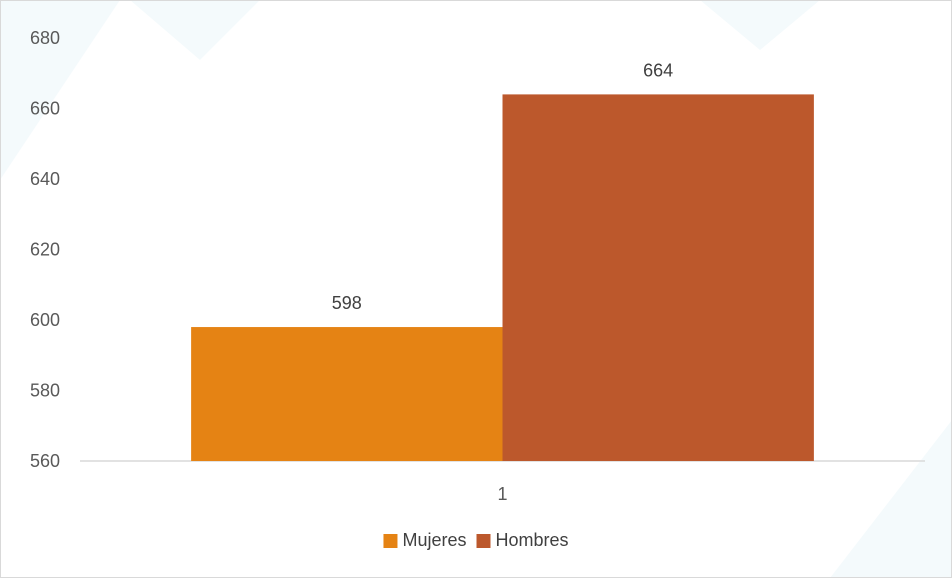 The width and height of the screenshot is (952, 578). I want to click on y-tick-label: 680, so click(45, 38).